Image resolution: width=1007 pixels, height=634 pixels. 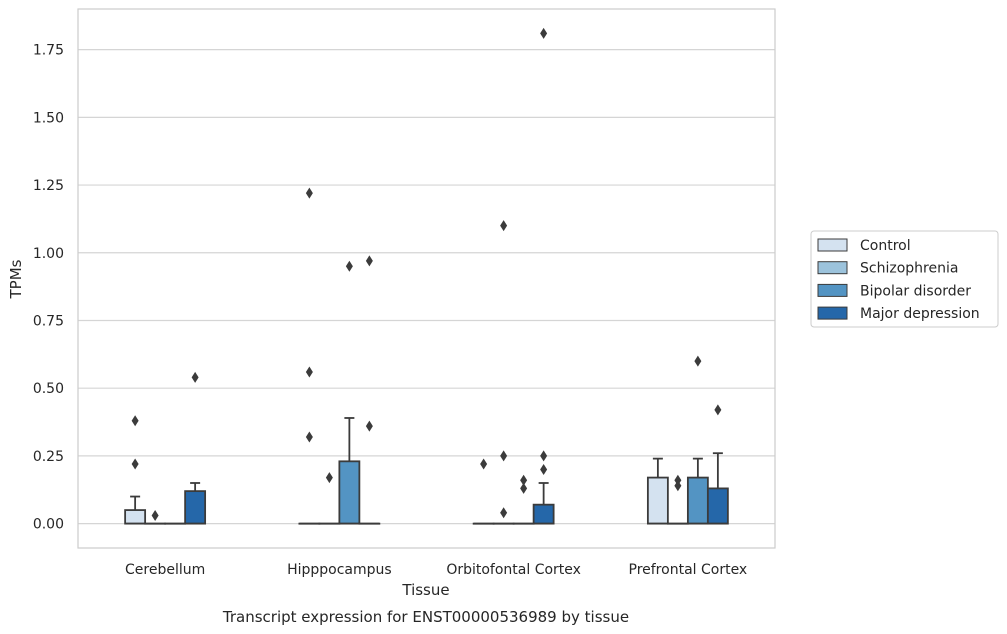 What do you see at coordinates (425, 590) in the screenshot?
I see `x-axis-label: Tissue` at bounding box center [425, 590].